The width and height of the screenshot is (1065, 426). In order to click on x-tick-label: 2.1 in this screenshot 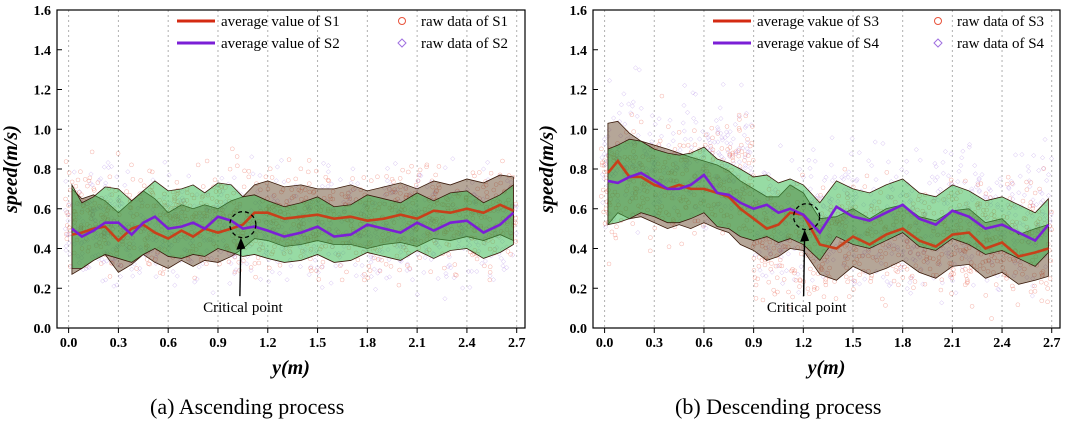, I will do `click(953, 343)`.